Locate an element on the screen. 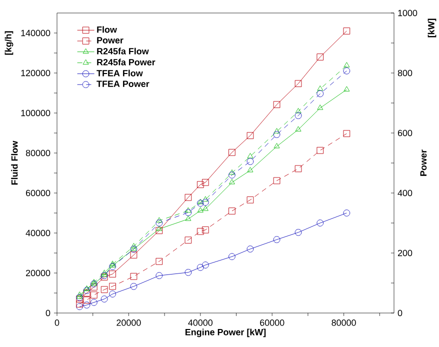 The height and width of the screenshot is (347, 439). x-axis-title: Engine Power [kW] is located at coordinates (225, 333).